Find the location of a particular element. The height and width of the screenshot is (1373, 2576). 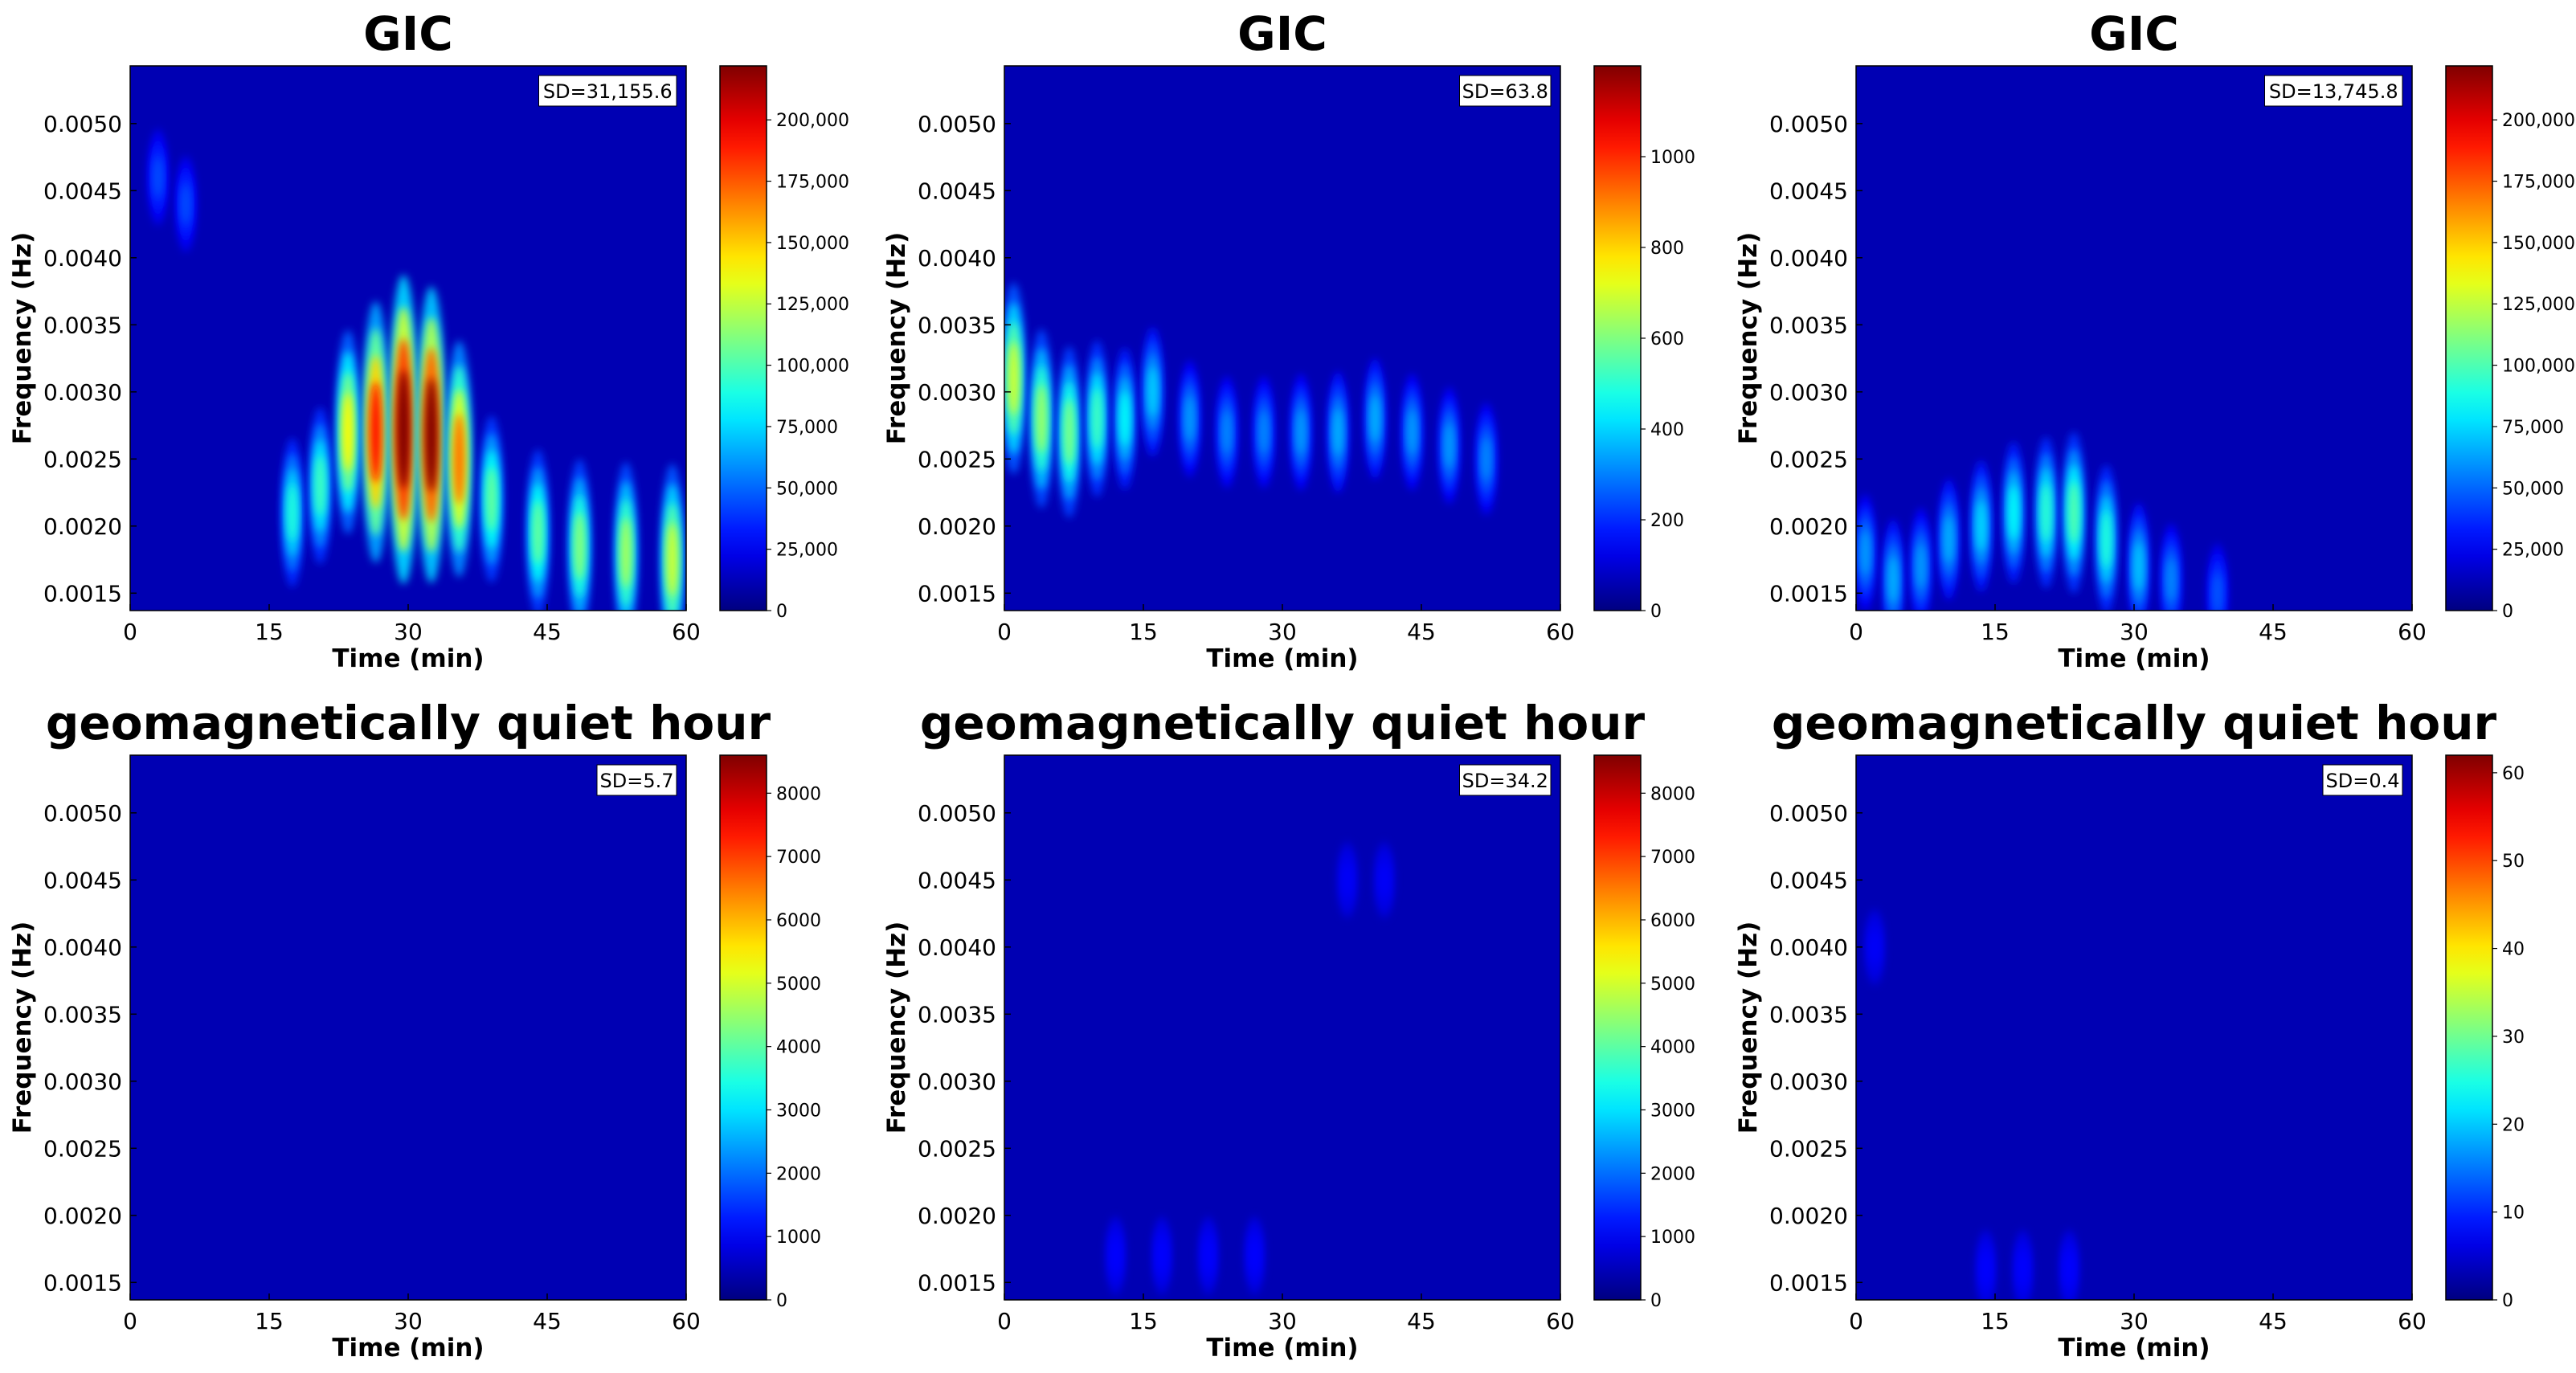

colorbar-tick-label: 50 is located at coordinates (2513, 862).